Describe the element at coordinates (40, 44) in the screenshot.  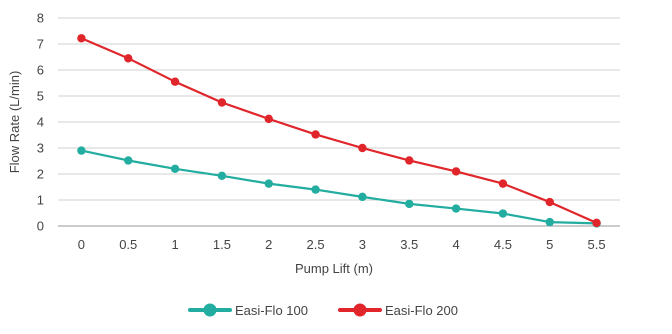
I see `y-tick-label: 7` at that location.